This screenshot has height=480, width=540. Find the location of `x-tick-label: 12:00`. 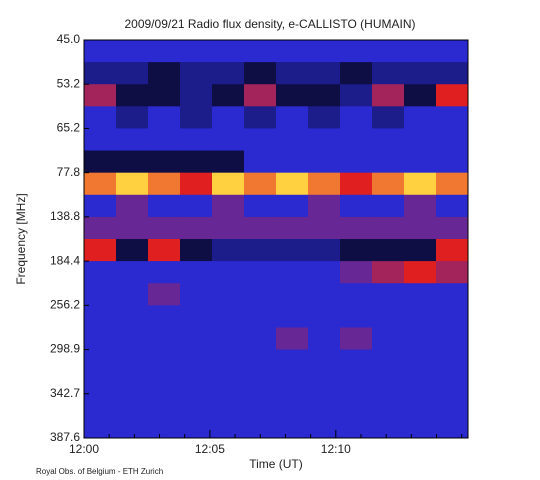

x-tick-label: 12:00 is located at coordinates (84, 449).